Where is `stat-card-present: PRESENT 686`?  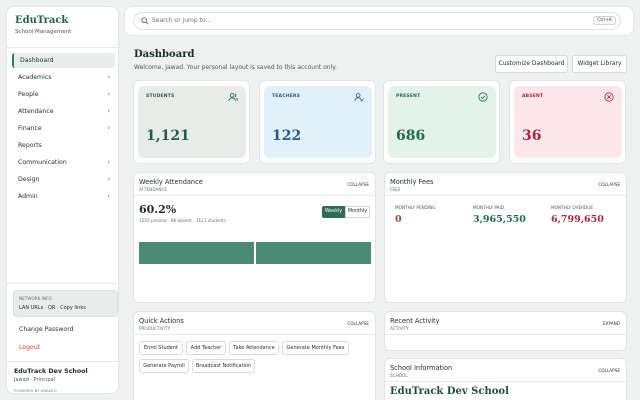
stat-card-present: PRESENT 686 is located at coordinates (441, 122).